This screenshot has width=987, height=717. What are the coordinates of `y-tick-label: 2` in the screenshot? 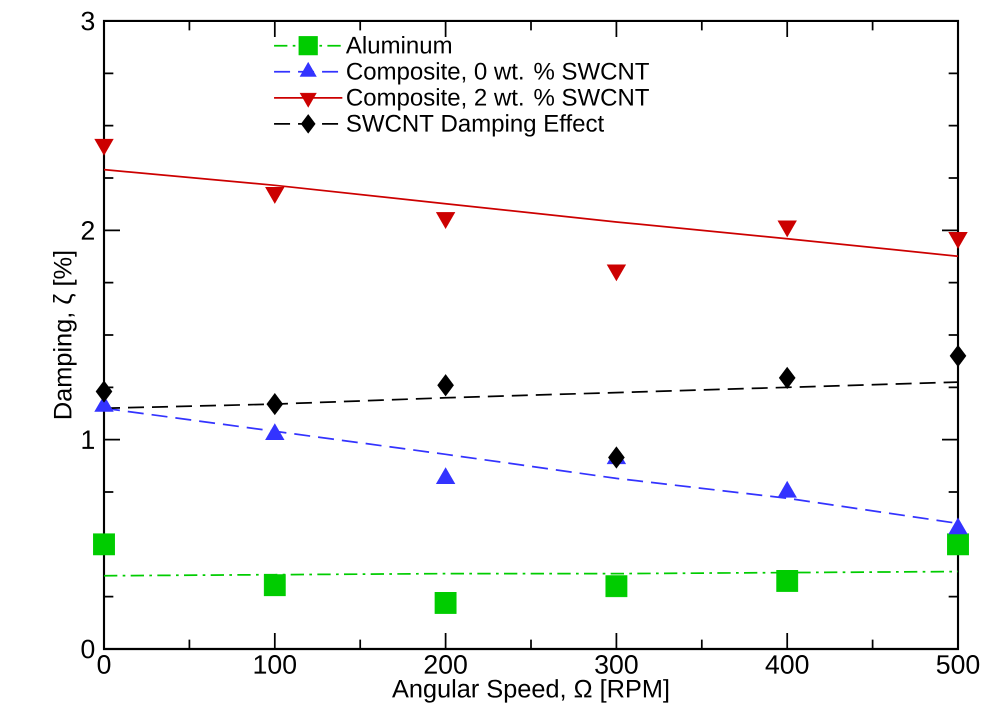 It's located at (88, 230).